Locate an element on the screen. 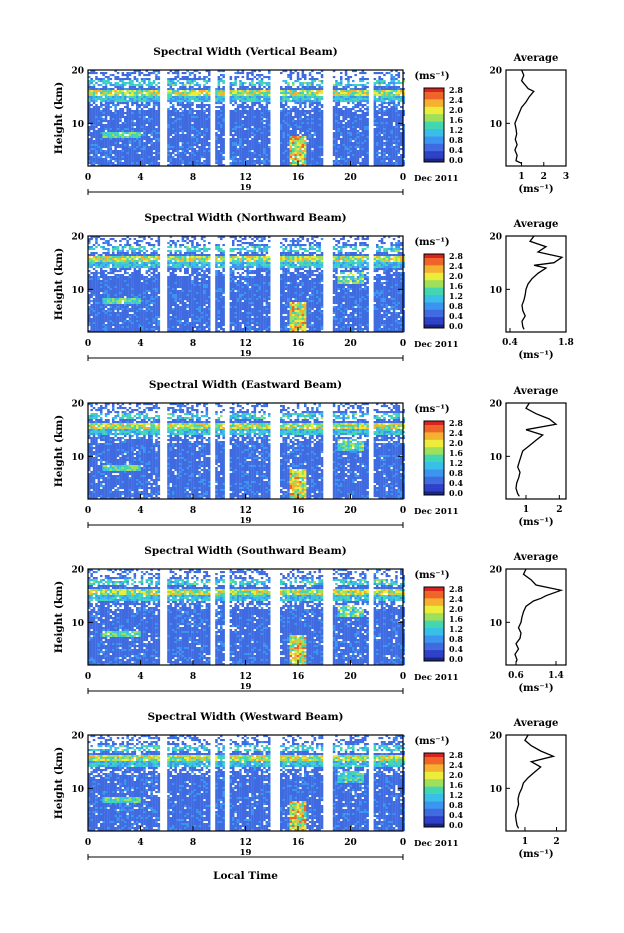 This screenshot has height=933, width=624. panel-title: Spectral Width (Westward Beam) is located at coordinates (245, 717).